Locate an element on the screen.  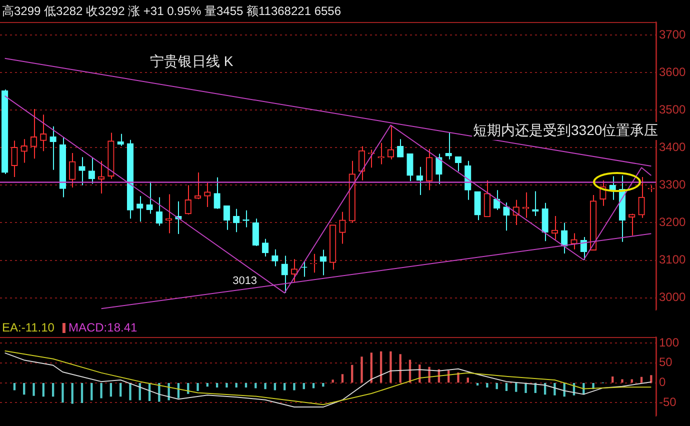
y-tick-label: 3500 is located at coordinates (672, 109).